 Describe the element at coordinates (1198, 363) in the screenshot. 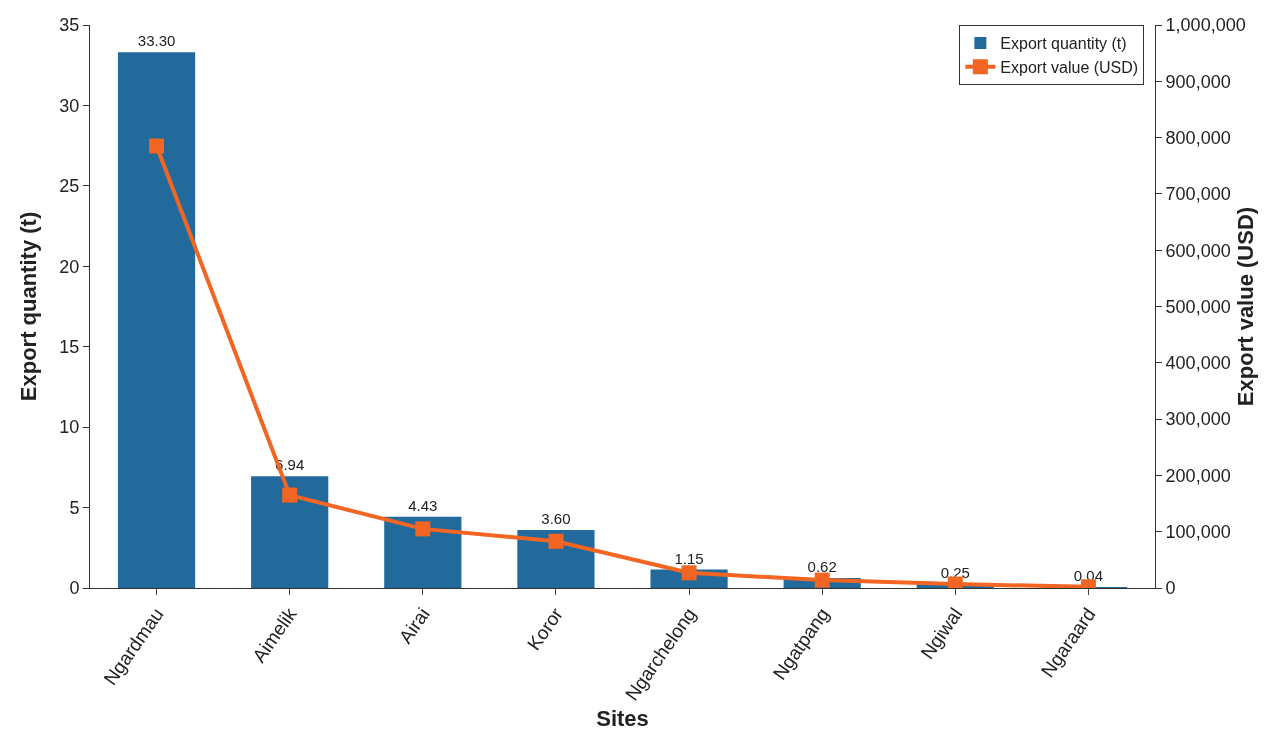

I see `y2-tick-label: 400,000` at that location.